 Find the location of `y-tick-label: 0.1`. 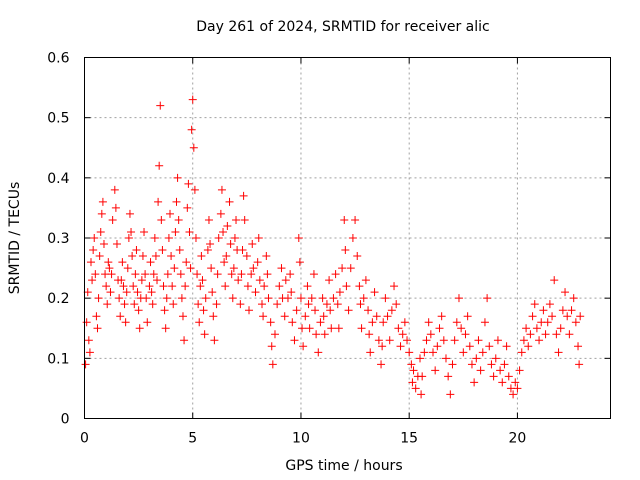

y-tick-label: 0.1 is located at coordinates (58, 359).